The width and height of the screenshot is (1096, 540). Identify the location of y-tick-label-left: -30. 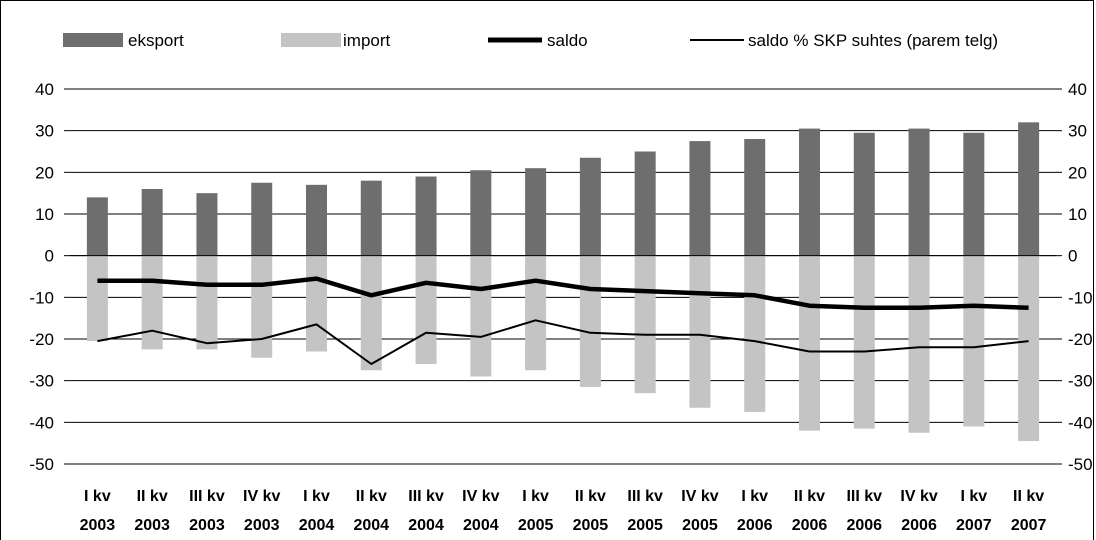
(41, 381).